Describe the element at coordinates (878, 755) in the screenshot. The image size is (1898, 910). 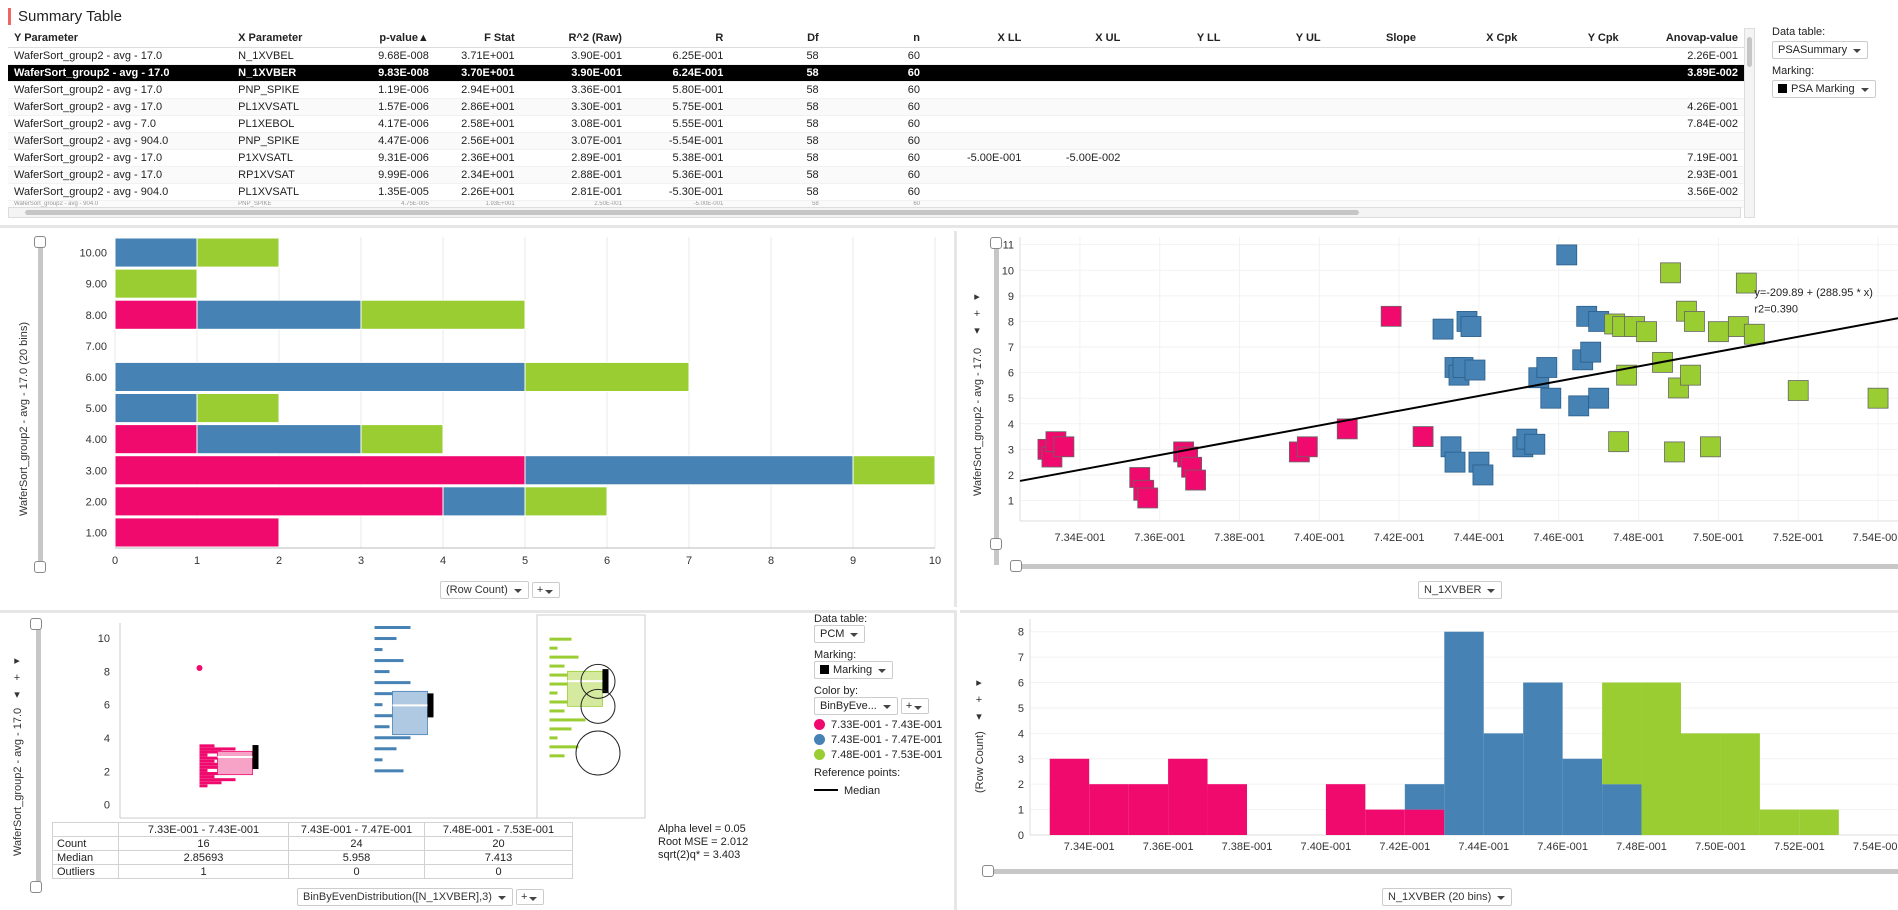
I see `legend-item: 7.48E-001 - 7.53E-001` at that location.